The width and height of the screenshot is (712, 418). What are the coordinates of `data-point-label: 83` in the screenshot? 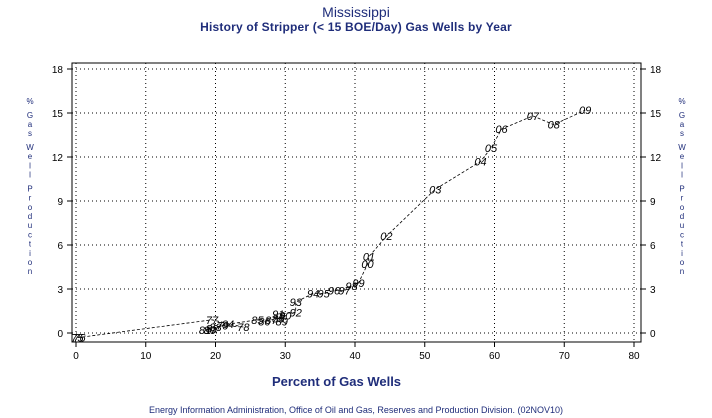 It's located at (215, 328).